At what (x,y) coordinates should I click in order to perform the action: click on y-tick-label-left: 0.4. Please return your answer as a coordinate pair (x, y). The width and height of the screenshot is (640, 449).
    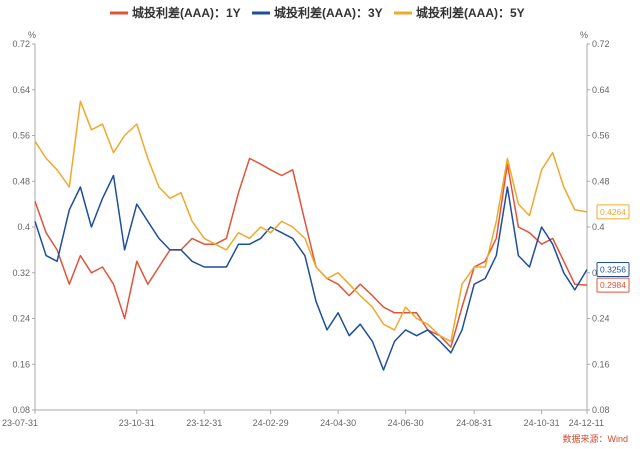
    Looking at the image, I should click on (23, 227).